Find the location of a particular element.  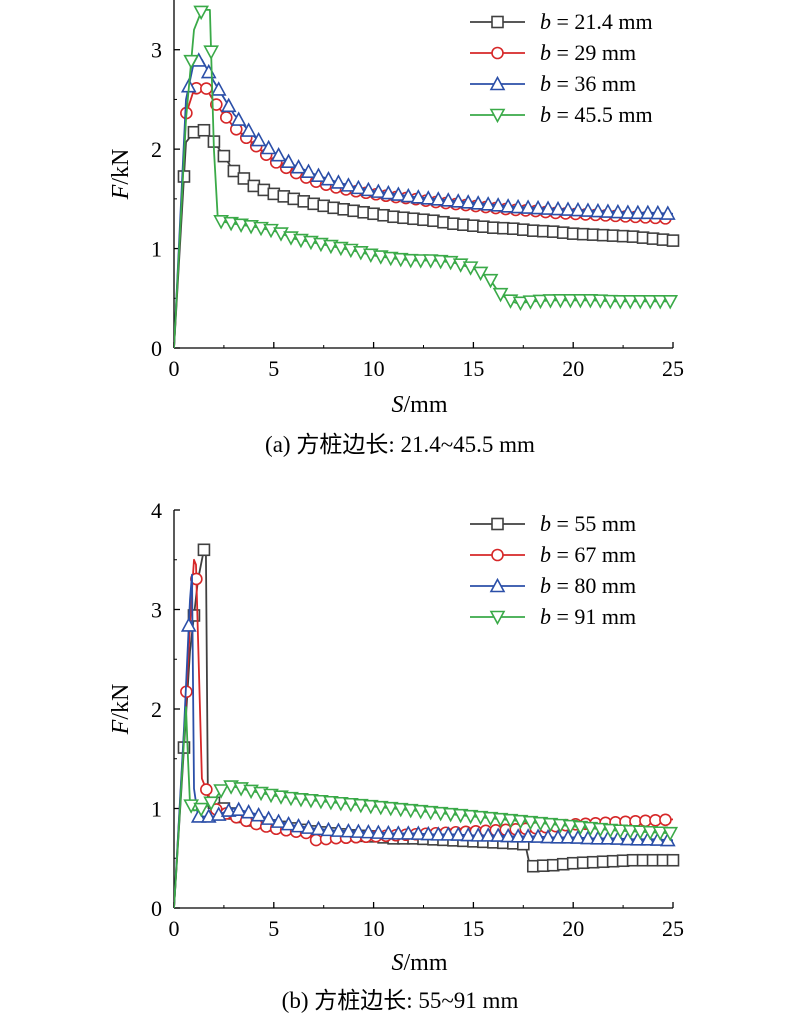

chart-caption: (a) 方桩边长: 21.4~45.5 mm is located at coordinates (400, 444).